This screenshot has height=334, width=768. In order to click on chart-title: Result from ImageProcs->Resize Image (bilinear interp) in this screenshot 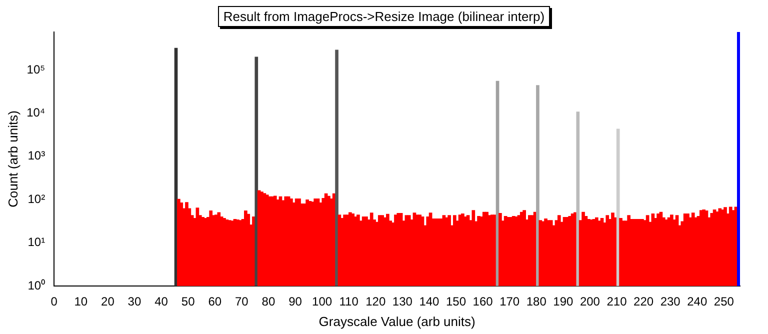, I will do `click(384, 16)`.